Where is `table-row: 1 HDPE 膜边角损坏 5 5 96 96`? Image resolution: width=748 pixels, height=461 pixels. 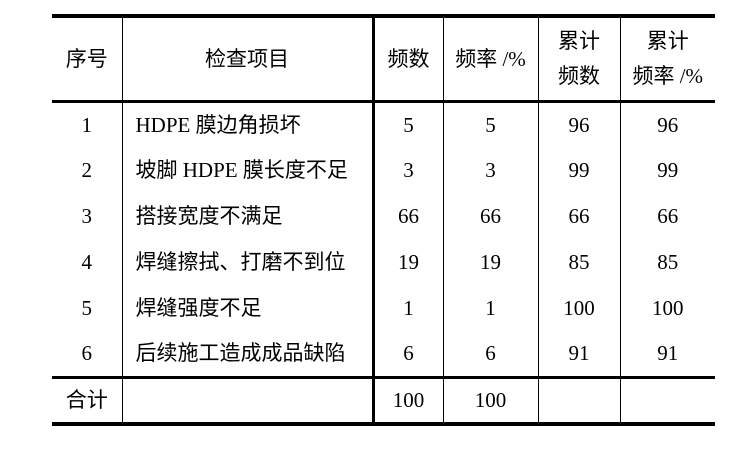 table-row: 1 HDPE 膜边角损坏 5 5 96 96 is located at coordinates (383, 124).